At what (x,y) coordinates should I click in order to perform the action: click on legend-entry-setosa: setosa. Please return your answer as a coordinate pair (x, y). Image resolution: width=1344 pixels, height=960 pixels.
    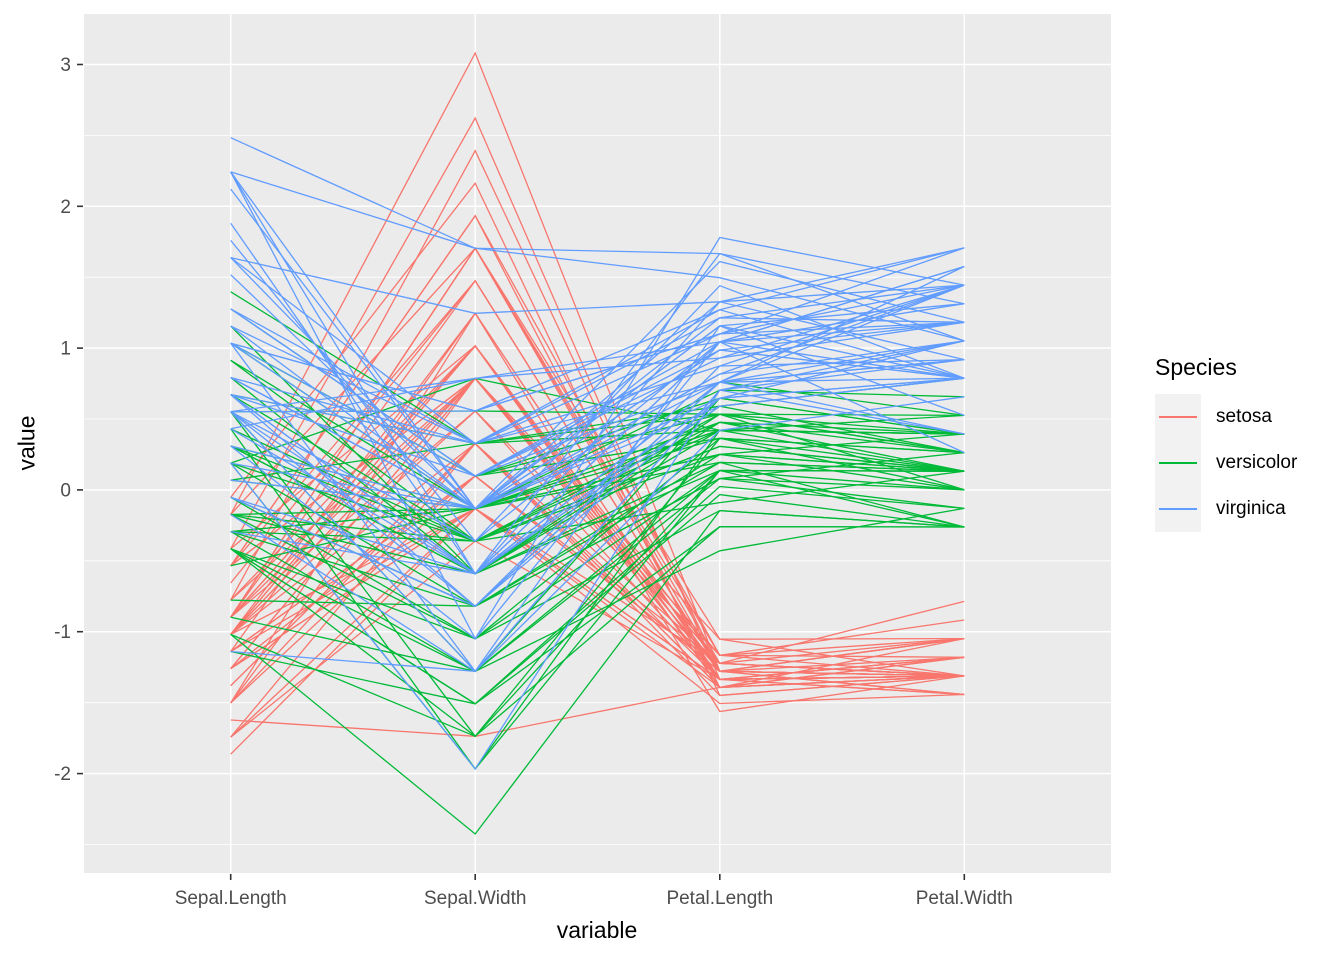
    Looking at the image, I should click on (1226, 417).